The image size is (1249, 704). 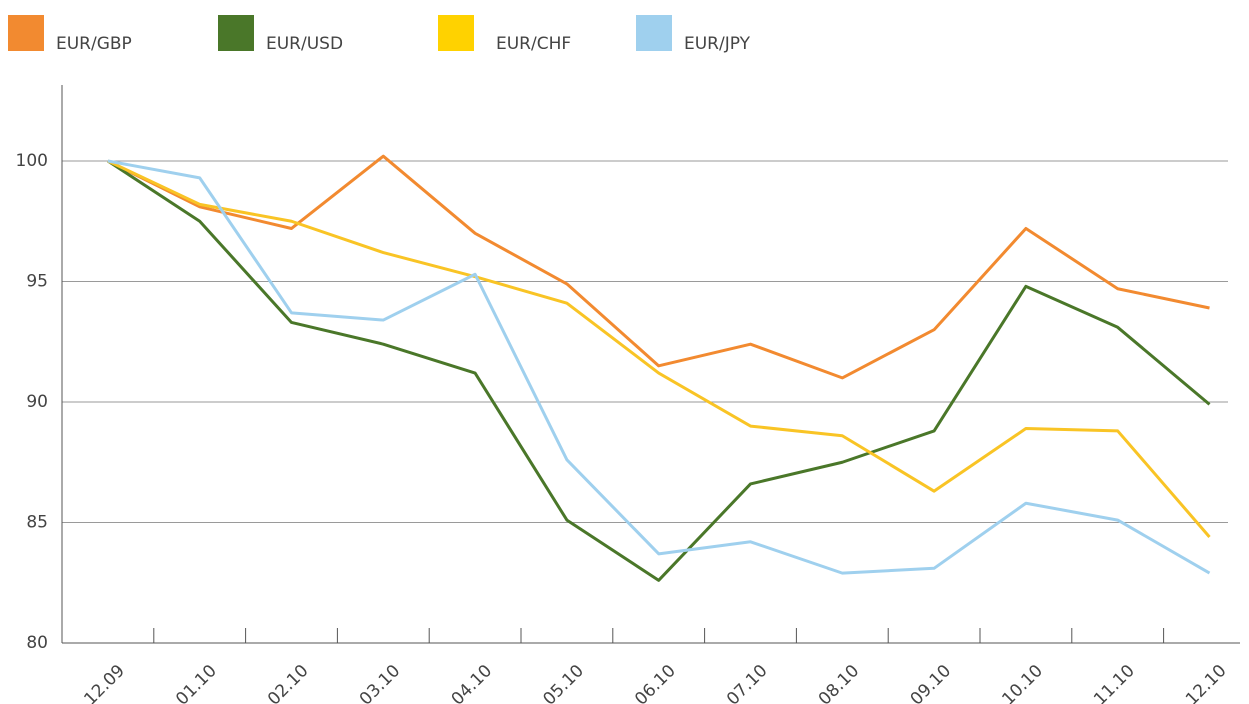 I want to click on y-tick-label: 80, so click(x=37, y=643).